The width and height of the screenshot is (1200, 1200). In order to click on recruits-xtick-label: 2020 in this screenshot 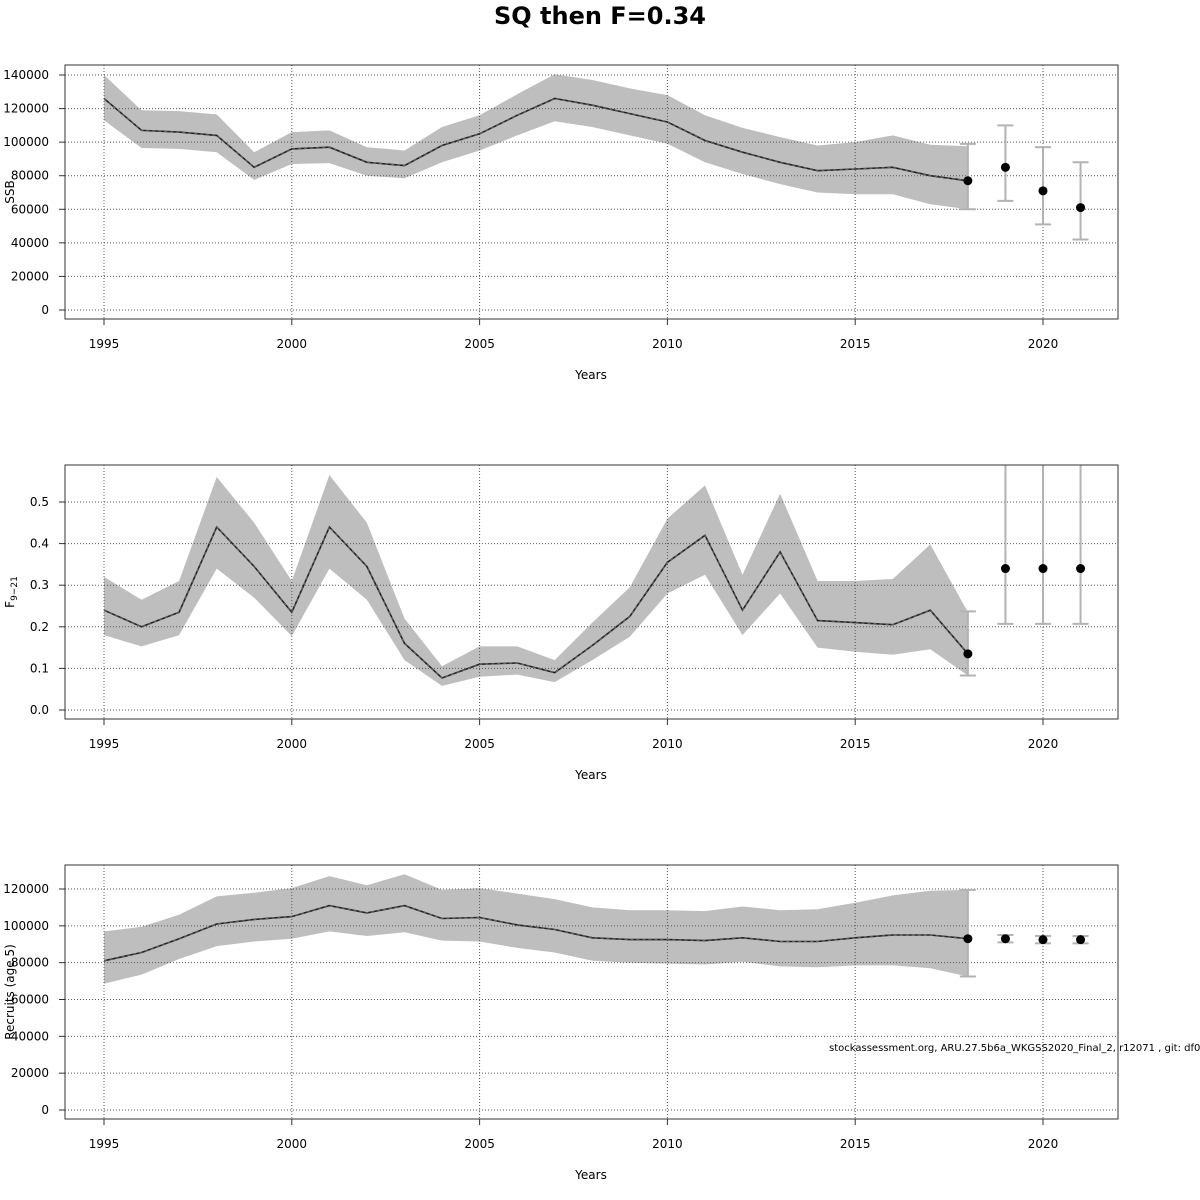, I will do `click(1043, 1144)`.